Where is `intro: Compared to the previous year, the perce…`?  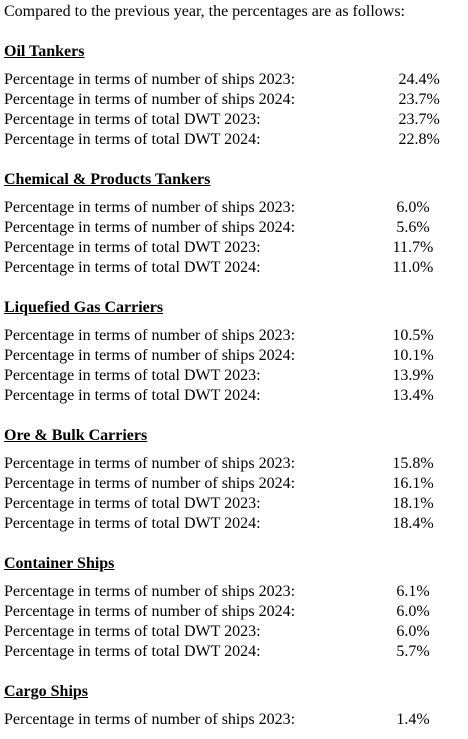
intro: Compared to the previous year, the perce… is located at coordinates (204, 11).